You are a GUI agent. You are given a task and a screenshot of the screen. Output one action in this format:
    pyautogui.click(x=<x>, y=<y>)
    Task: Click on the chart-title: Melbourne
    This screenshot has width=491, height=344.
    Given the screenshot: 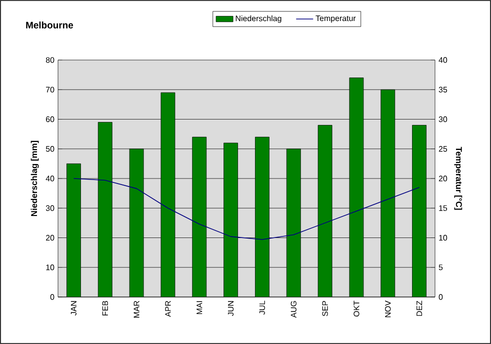 What is the action you would take?
    pyautogui.click(x=50, y=25)
    